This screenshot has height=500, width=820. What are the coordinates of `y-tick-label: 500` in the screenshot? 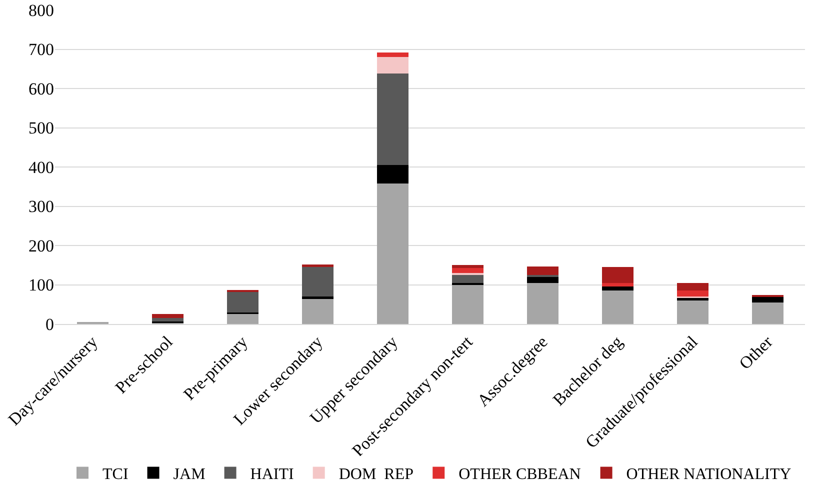 It's located at (41, 128).